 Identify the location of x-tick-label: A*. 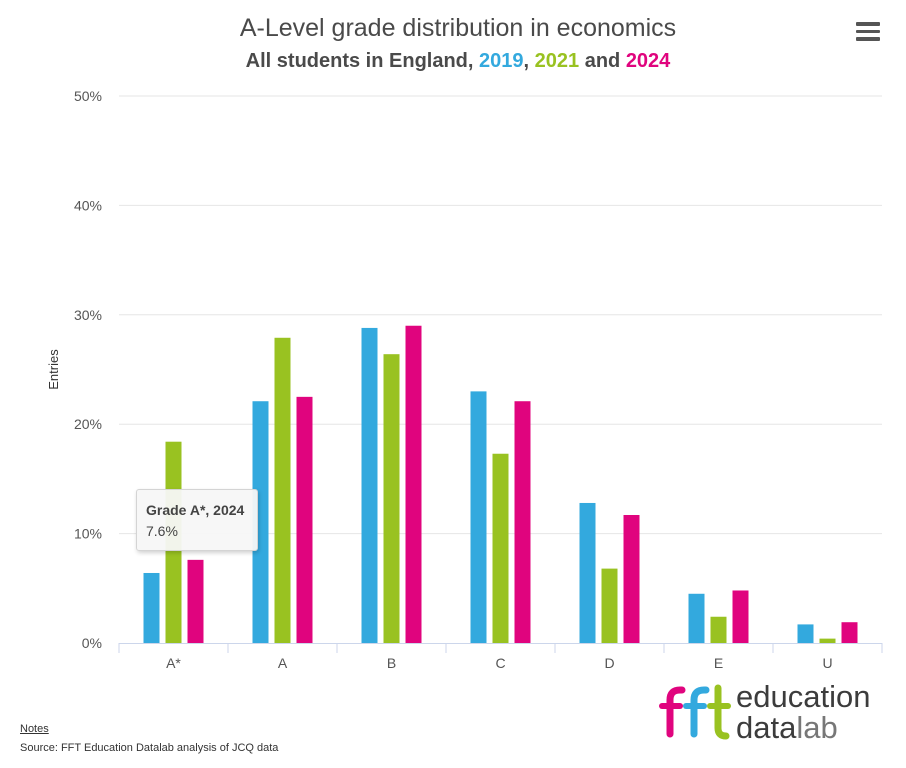
(173, 663).